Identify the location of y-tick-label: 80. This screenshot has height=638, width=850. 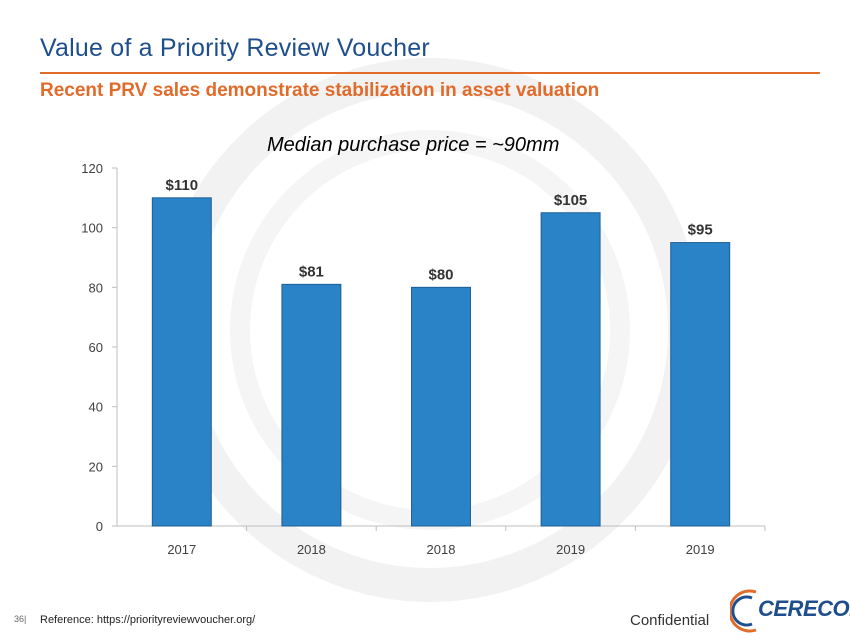
(96, 287).